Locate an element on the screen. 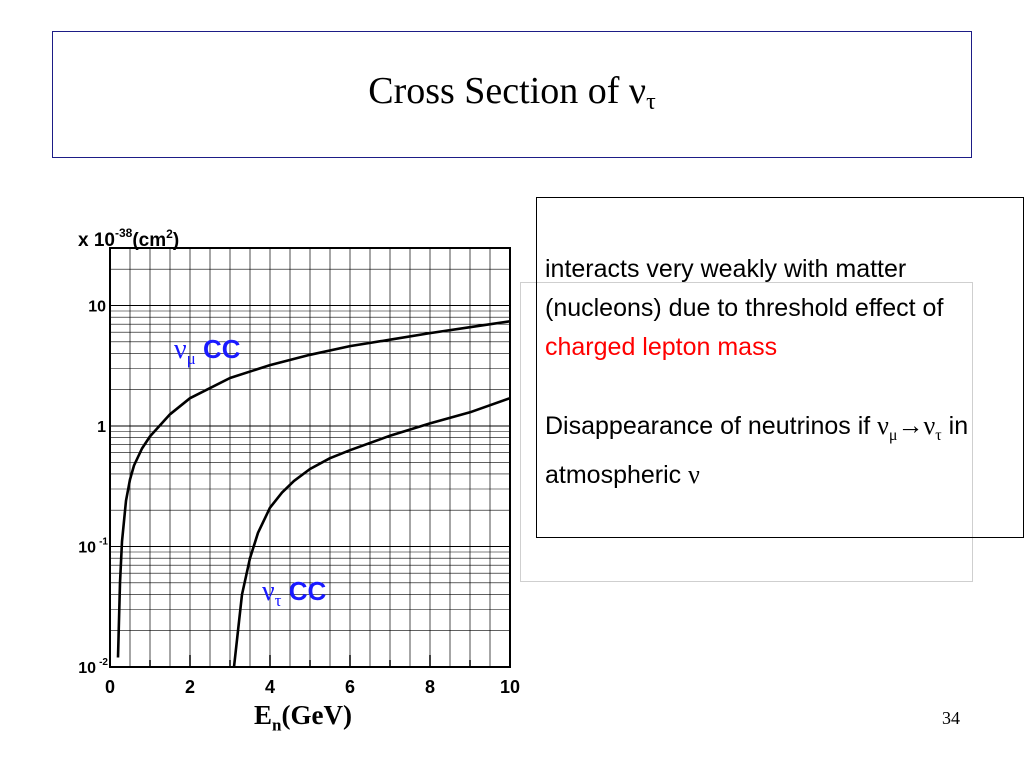 This screenshot has width=1024, height=768. title-box is located at coordinates (512, 94).